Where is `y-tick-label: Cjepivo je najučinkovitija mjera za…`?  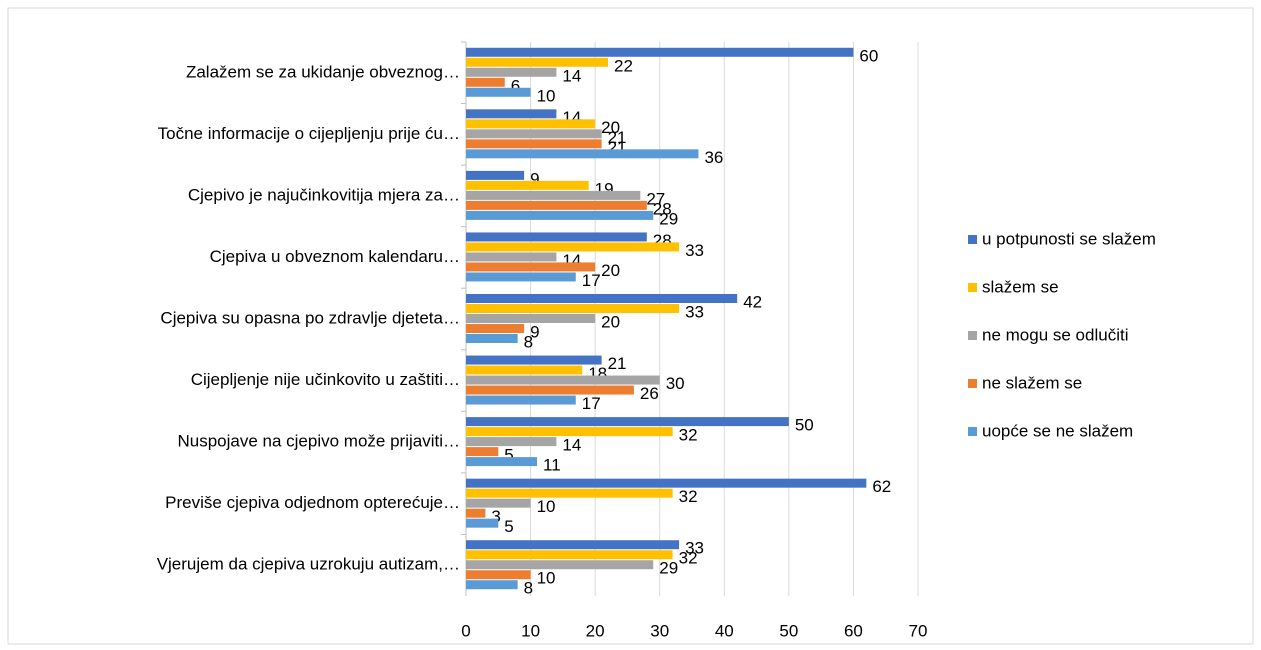
y-tick-label: Cjepivo je najučinkovitija mjera za… is located at coordinates (324, 194).